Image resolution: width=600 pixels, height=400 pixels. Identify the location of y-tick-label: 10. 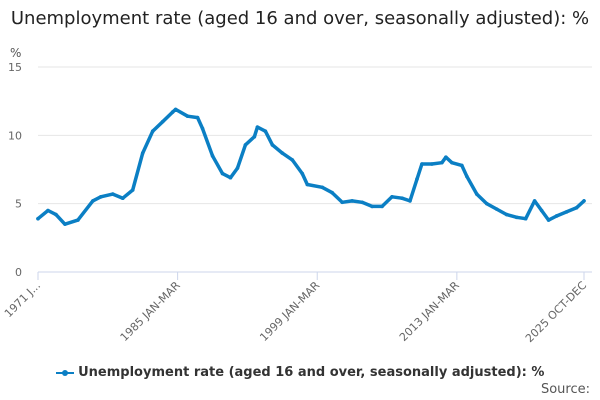
(15, 135).